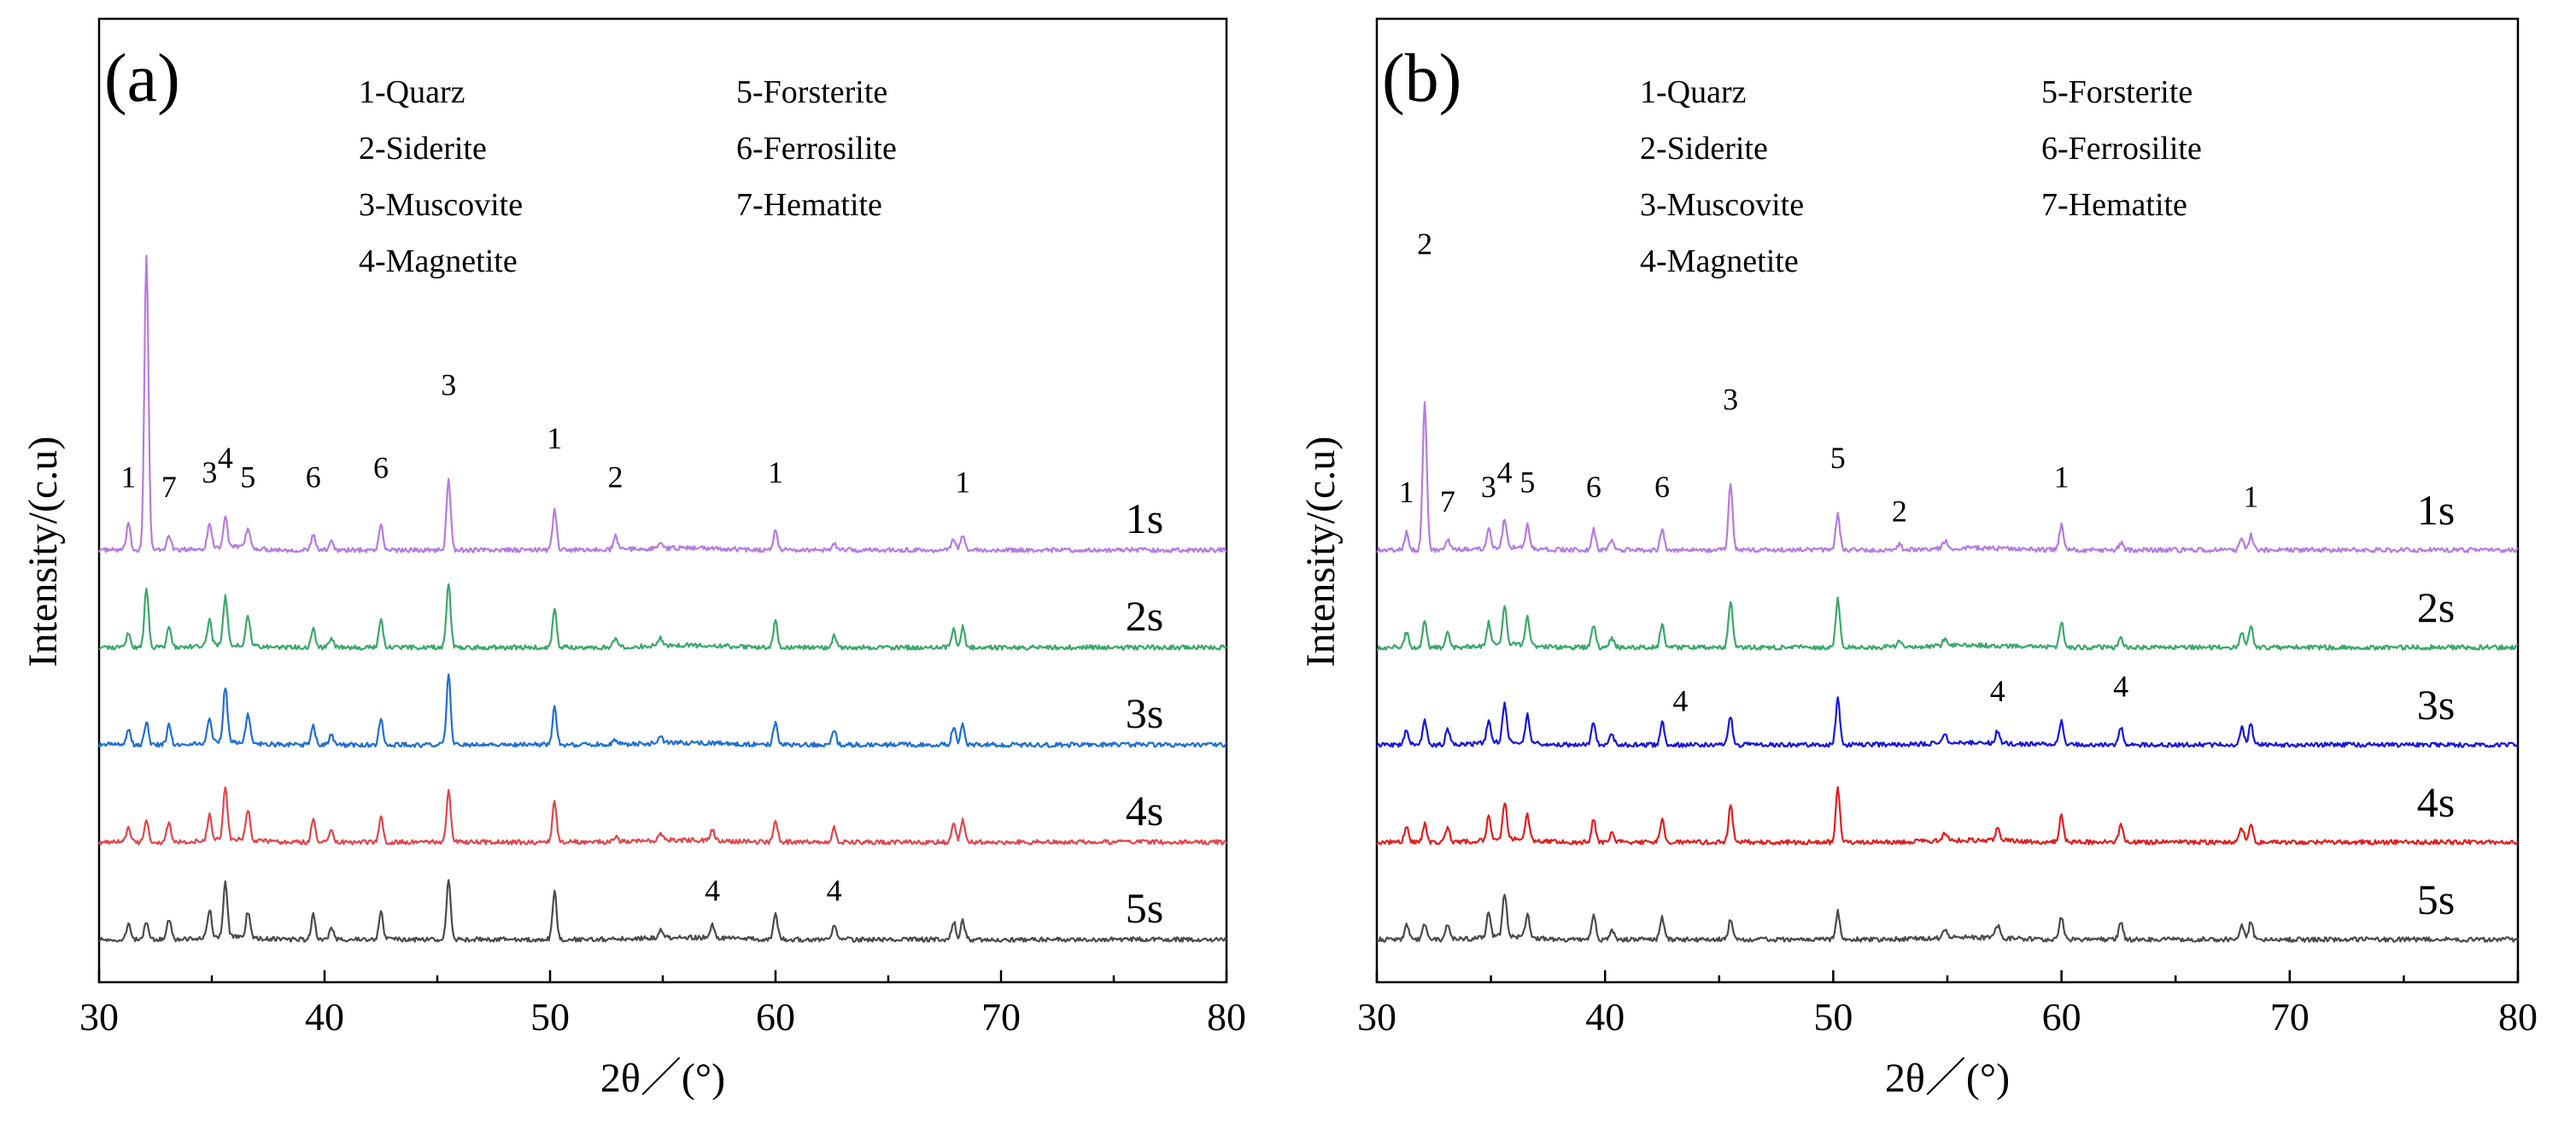 This screenshot has width=2576, height=1124. What do you see at coordinates (1421, 78) in the screenshot?
I see `panel-tag: (b)` at bounding box center [1421, 78].